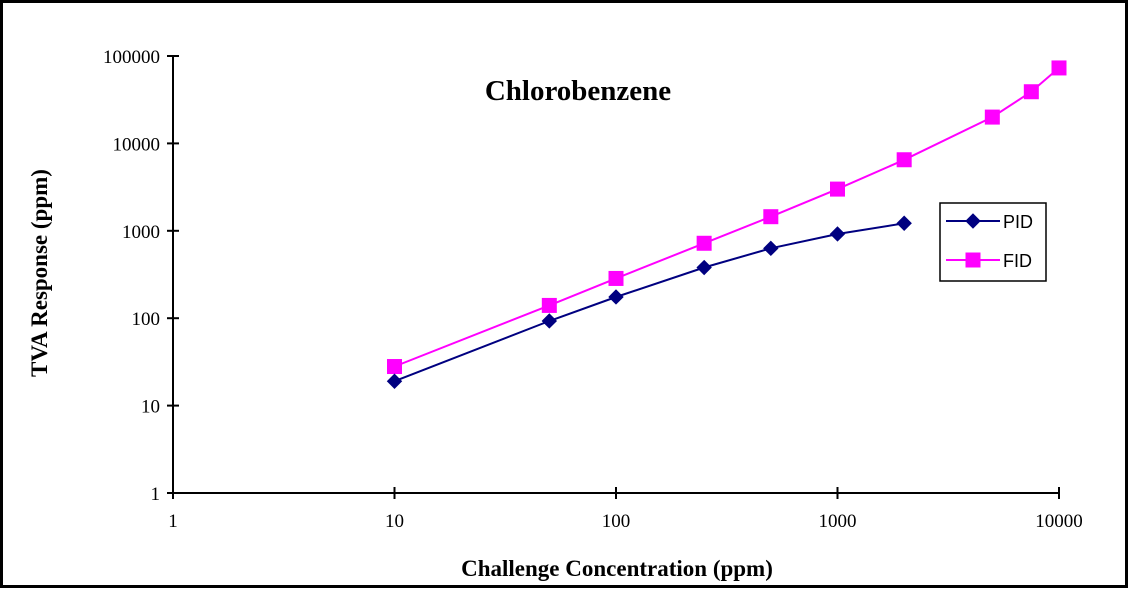 This screenshot has height=591, width=1128. Describe the element at coordinates (973, 221) in the screenshot. I see `legend-marker-pid` at that location.